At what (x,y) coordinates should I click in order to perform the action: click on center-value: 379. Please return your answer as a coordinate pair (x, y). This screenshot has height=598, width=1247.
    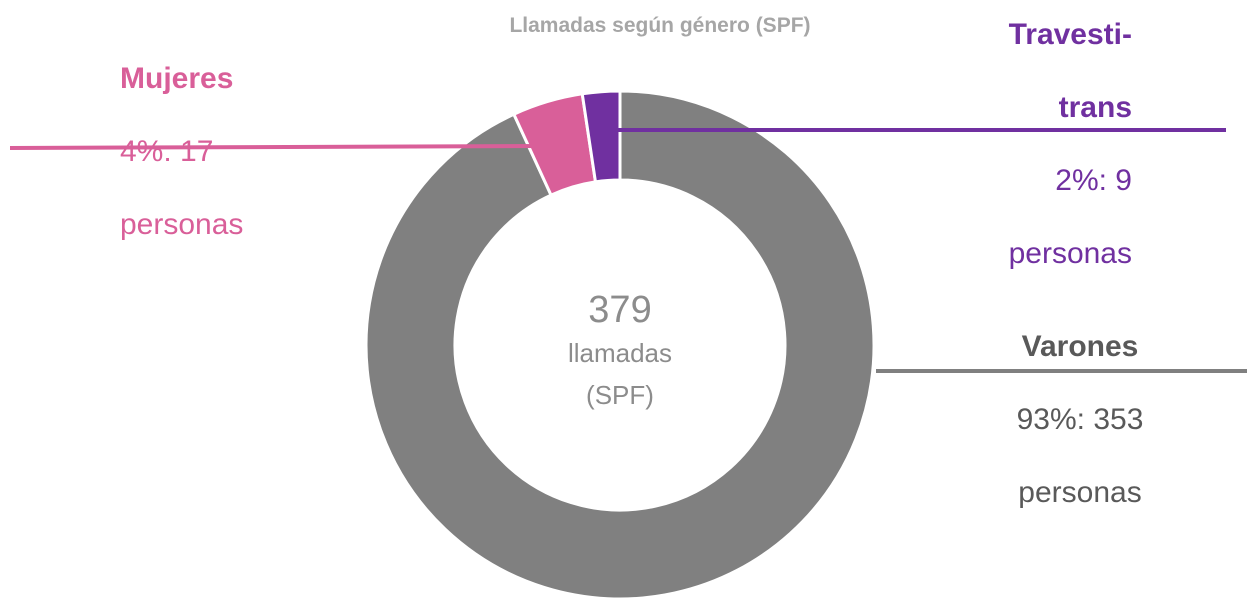
    Looking at the image, I should click on (620, 310).